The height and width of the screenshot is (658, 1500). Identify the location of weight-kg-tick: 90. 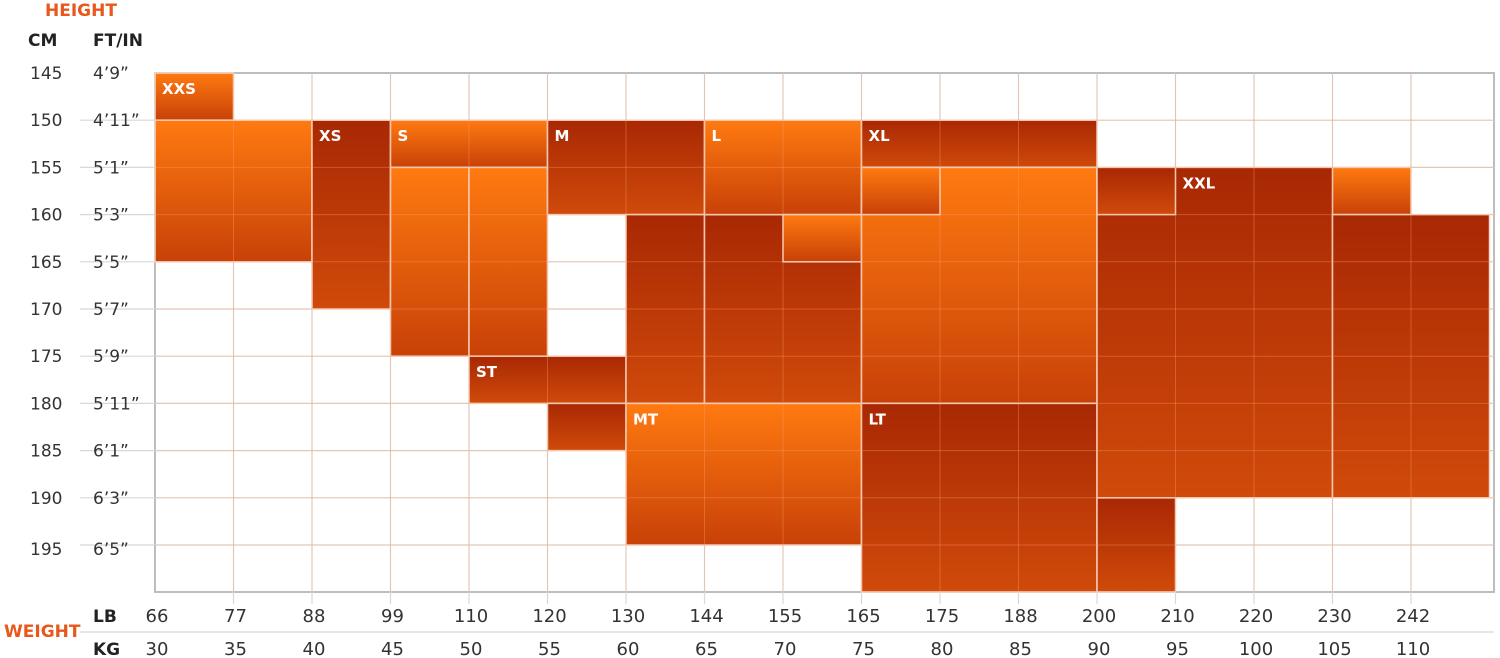
(1099, 648).